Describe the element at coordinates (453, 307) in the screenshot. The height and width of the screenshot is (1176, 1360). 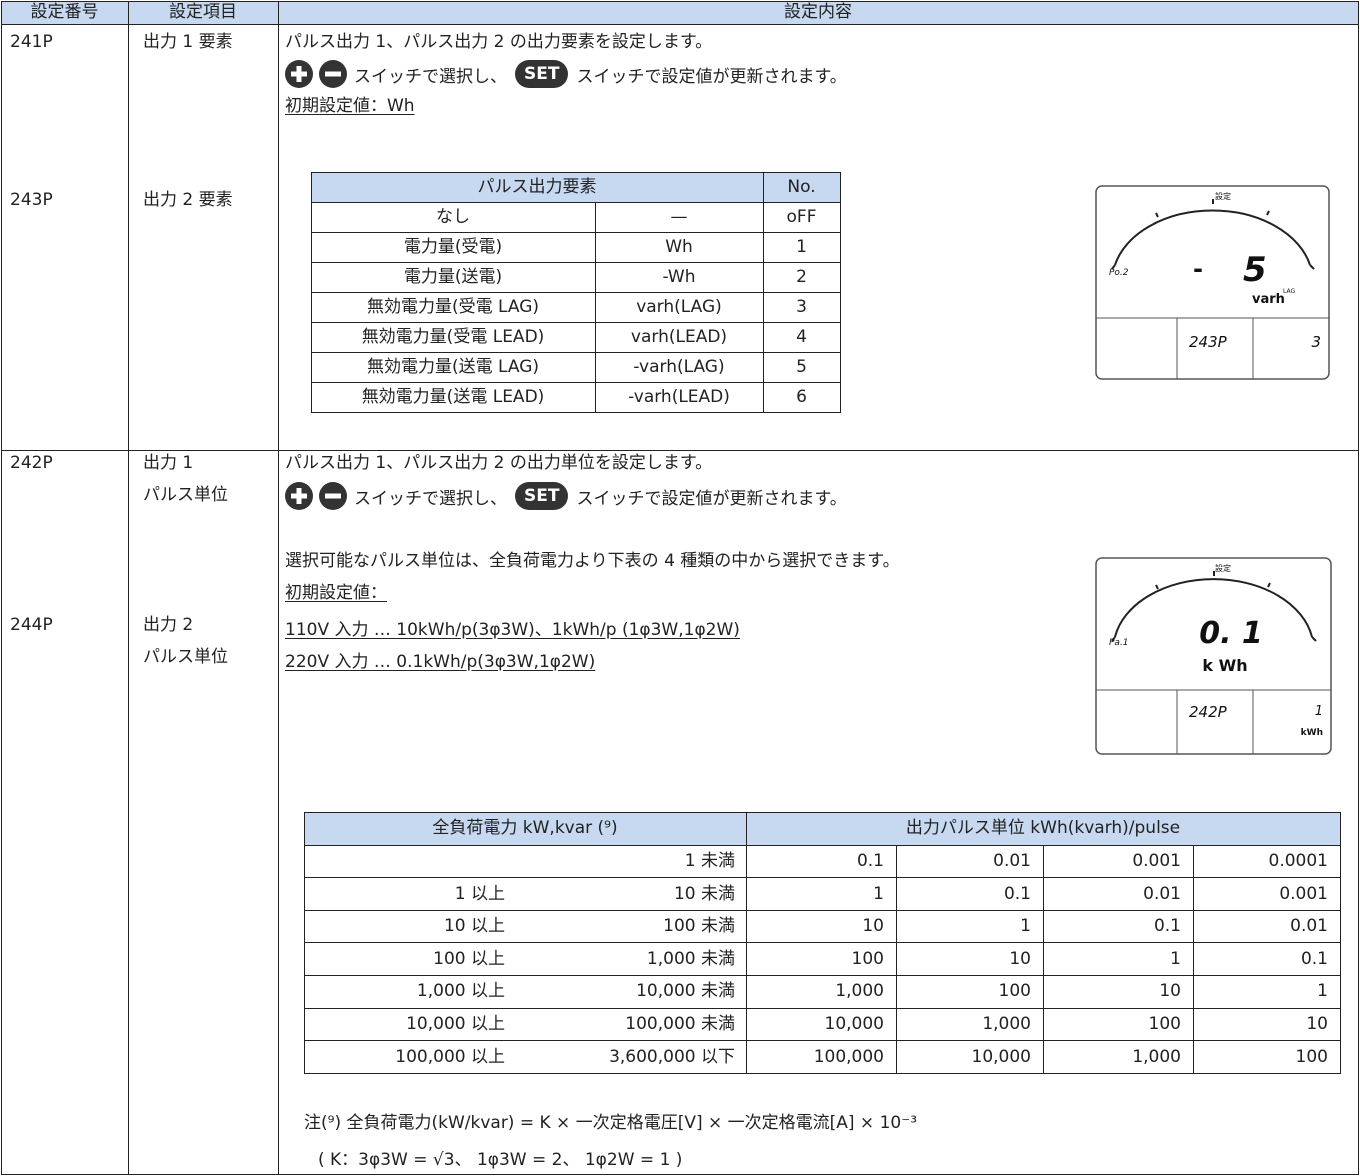
I see `table-cell: 無効電力量(受電 LAG)` at that location.